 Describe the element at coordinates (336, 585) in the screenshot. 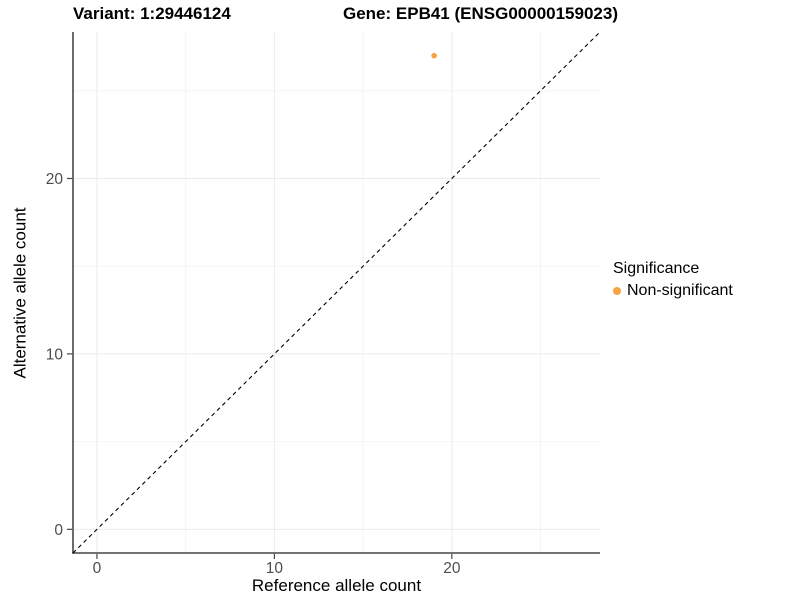

I see `x-axis-title: Reference allele count` at that location.